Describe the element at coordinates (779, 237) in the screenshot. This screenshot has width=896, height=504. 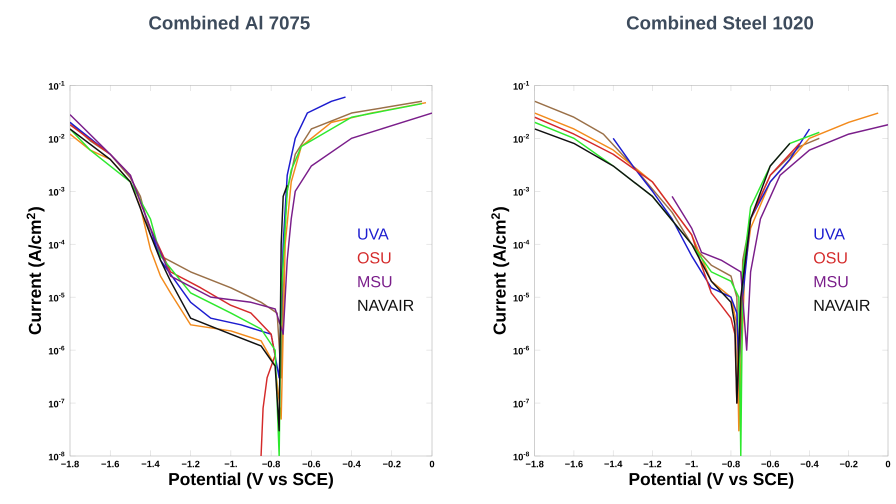
I see `line-series` at that location.